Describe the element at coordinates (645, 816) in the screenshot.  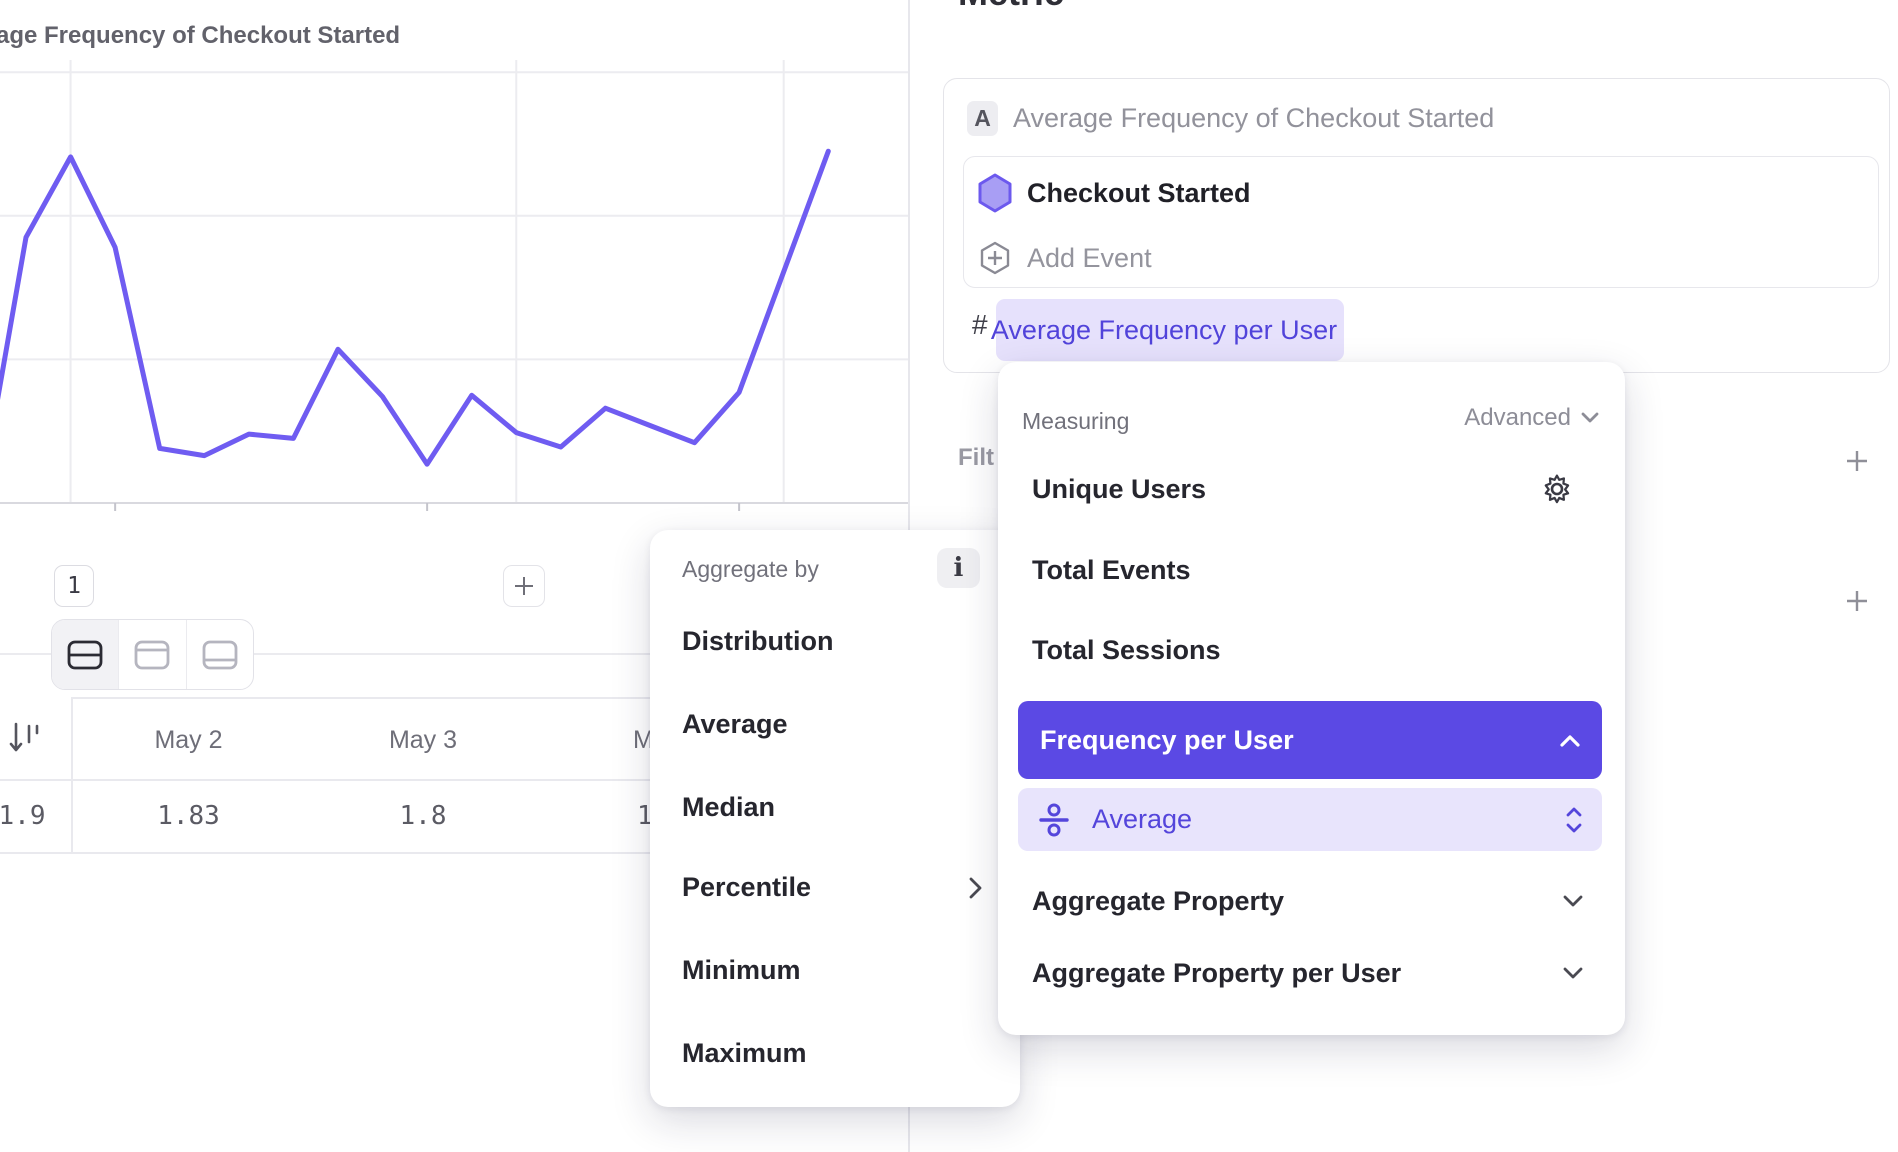
I see `table-cell-may4-clipped: 1` at that location.